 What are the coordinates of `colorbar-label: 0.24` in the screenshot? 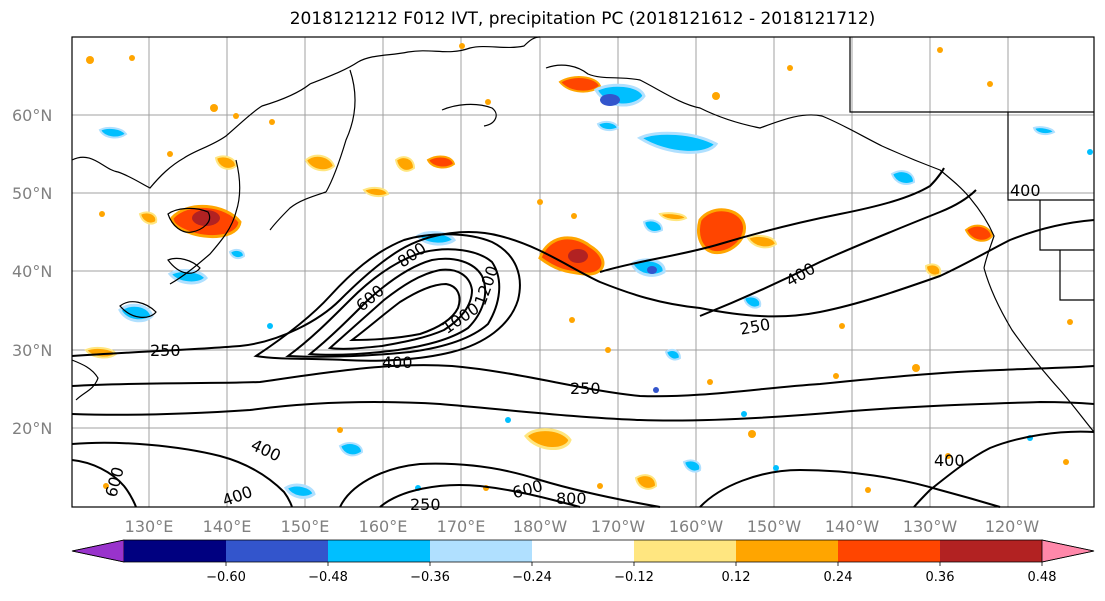 It's located at (838, 577).